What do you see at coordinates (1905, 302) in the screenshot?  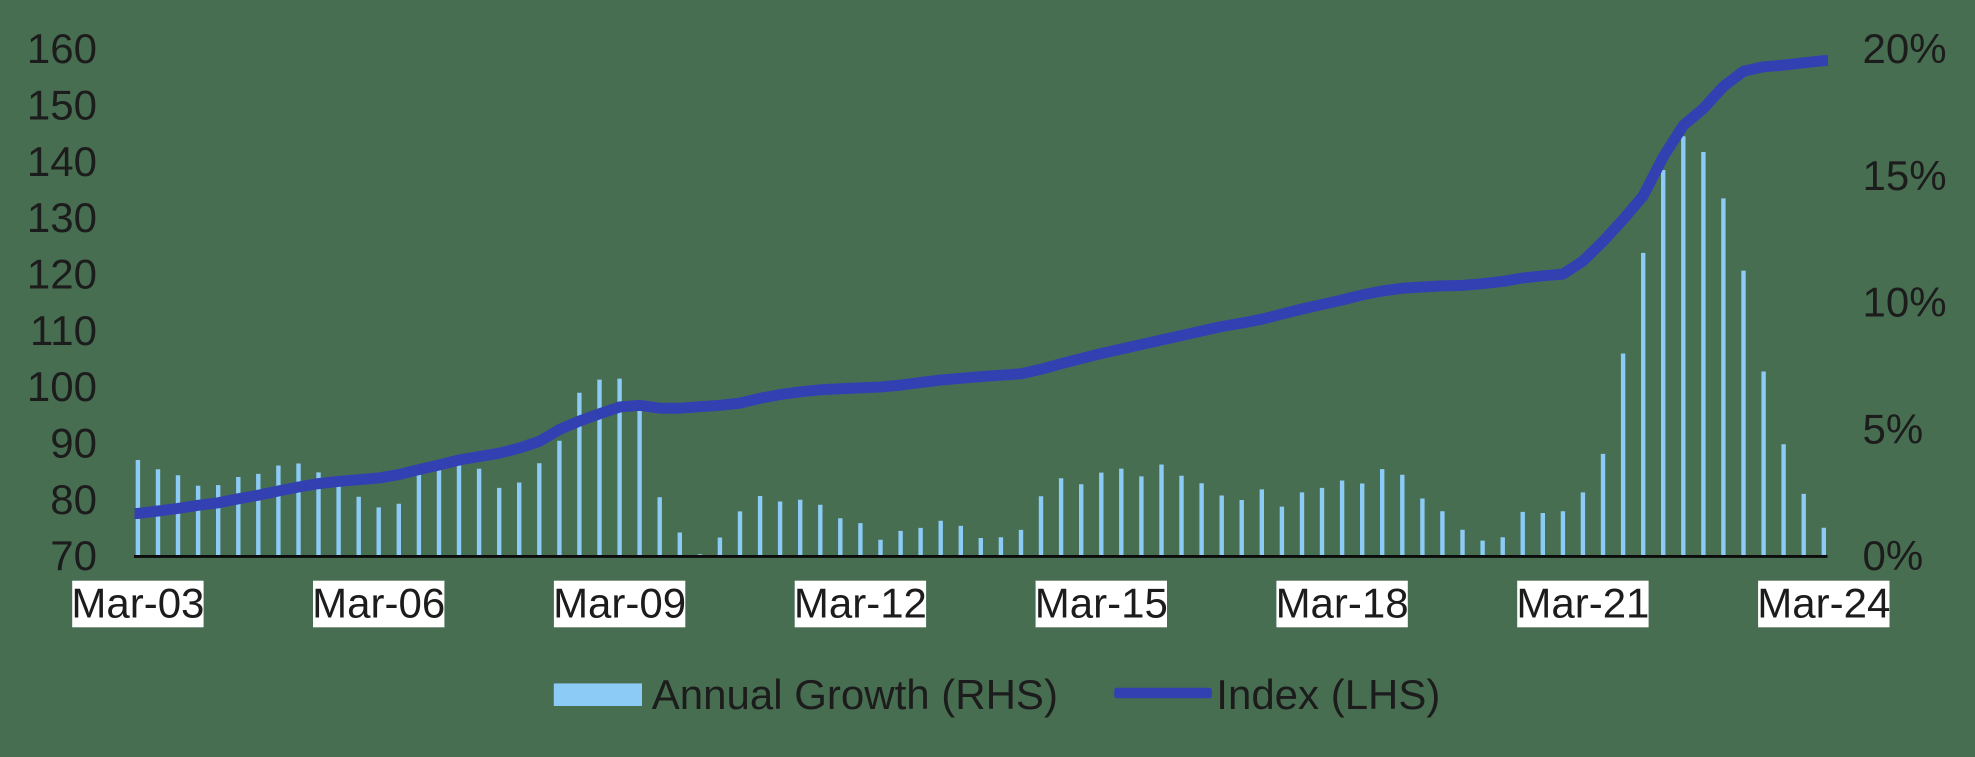 I see `svg-text: 10%` at bounding box center [1905, 302].